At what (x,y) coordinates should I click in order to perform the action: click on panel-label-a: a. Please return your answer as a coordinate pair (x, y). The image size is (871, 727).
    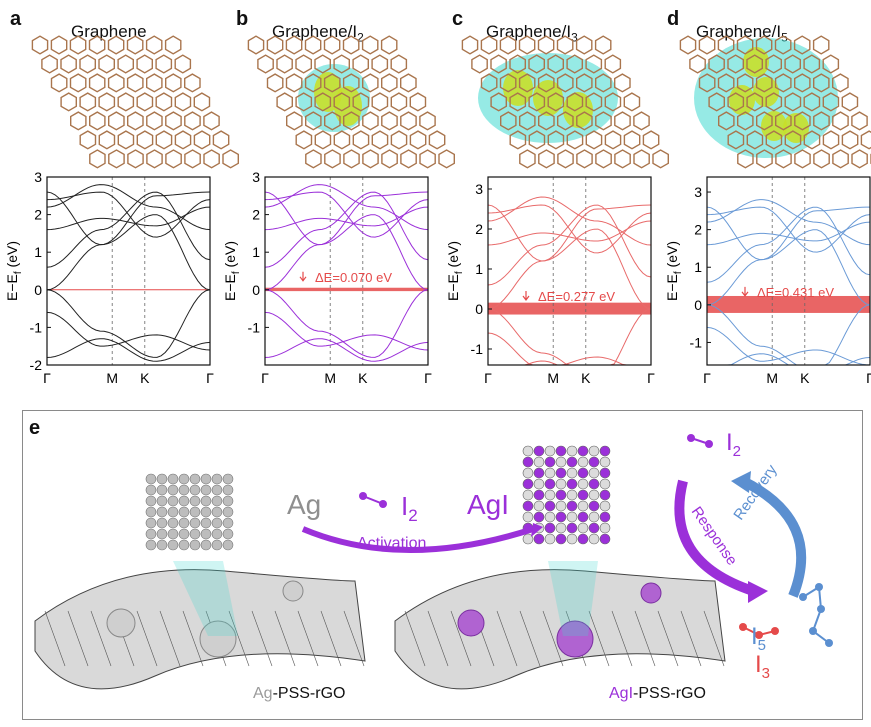
    Looking at the image, I should click on (16, 19).